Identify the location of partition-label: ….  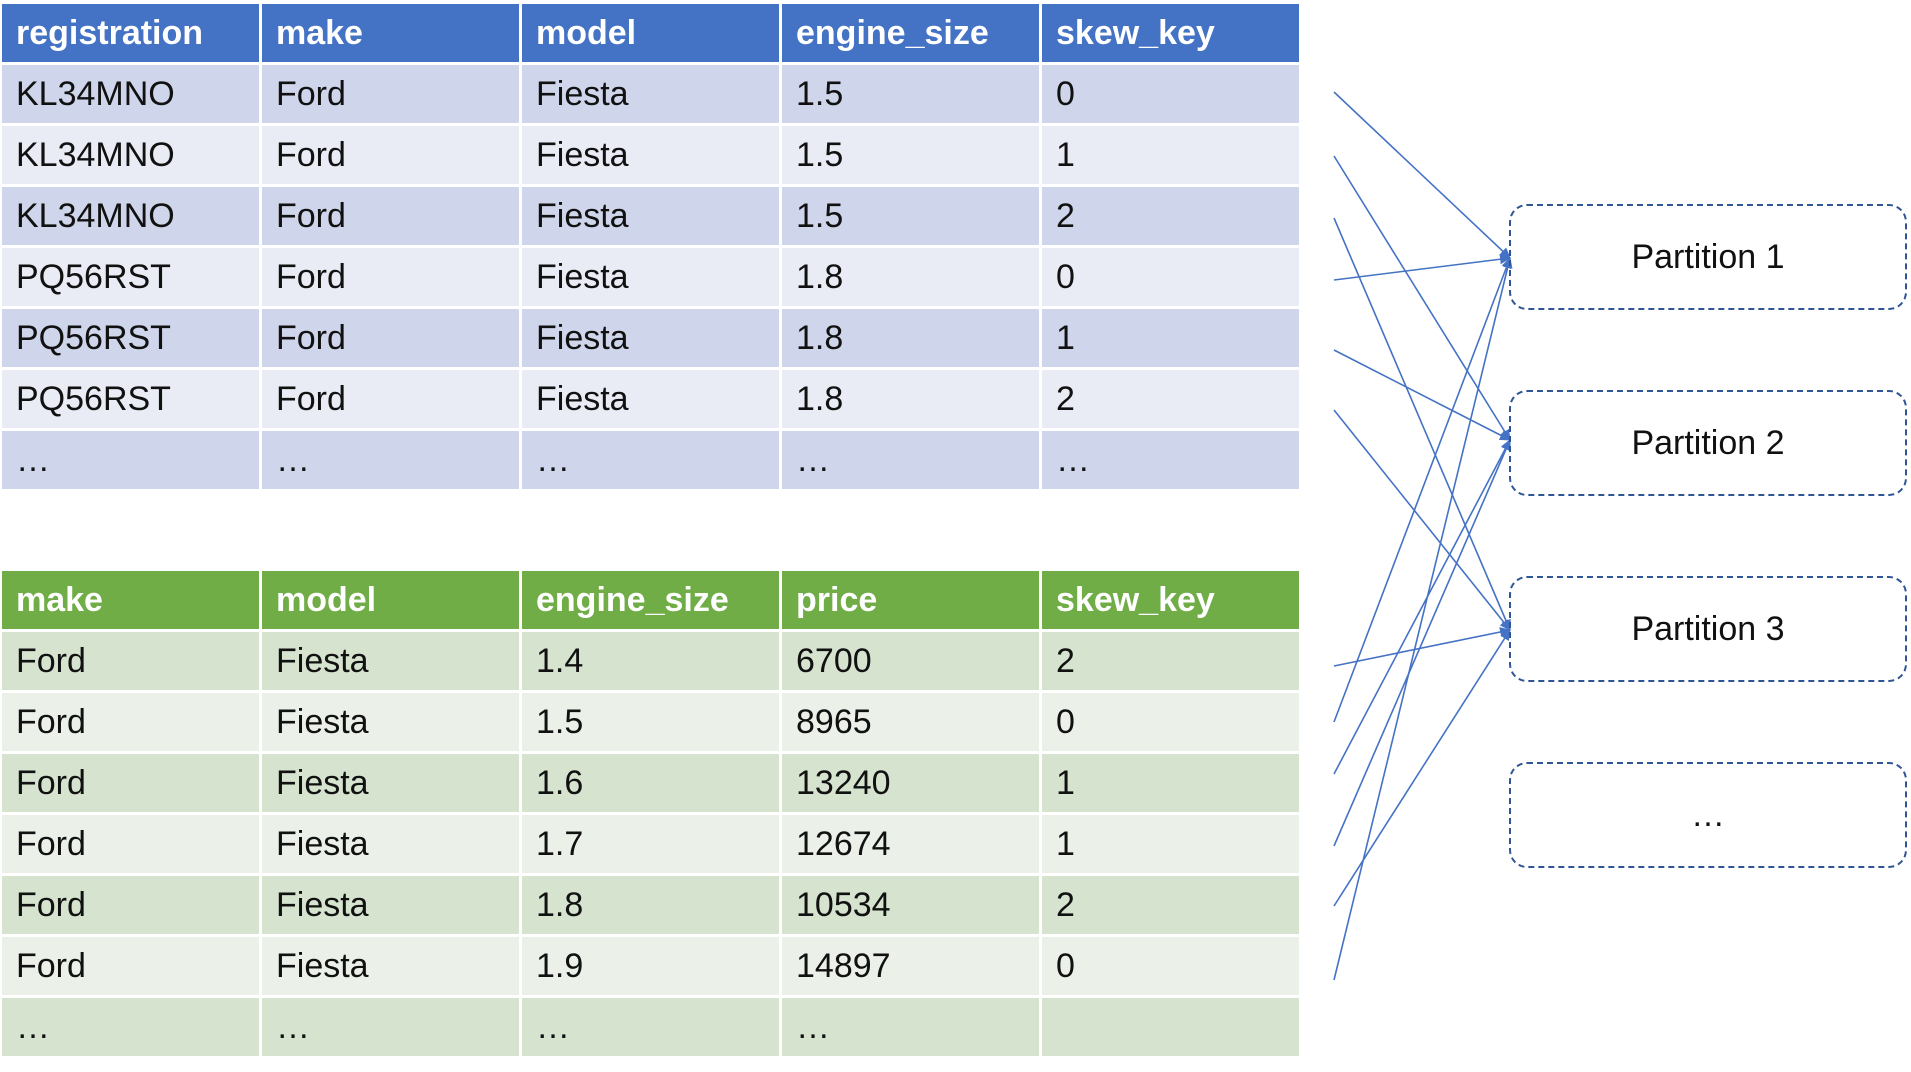
(1708, 814).